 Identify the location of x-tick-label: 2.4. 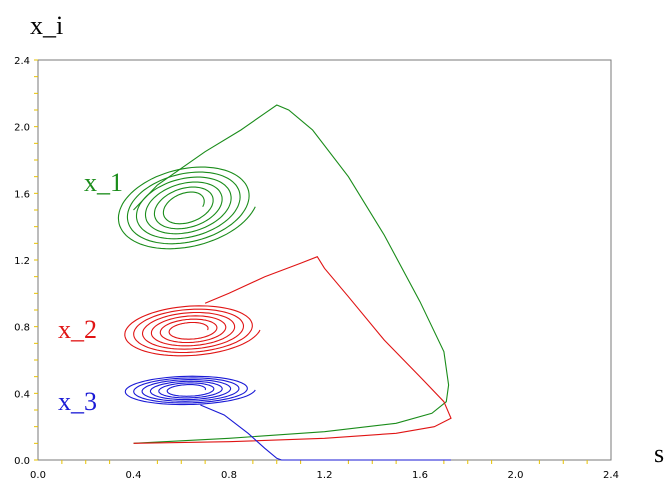
(611, 475).